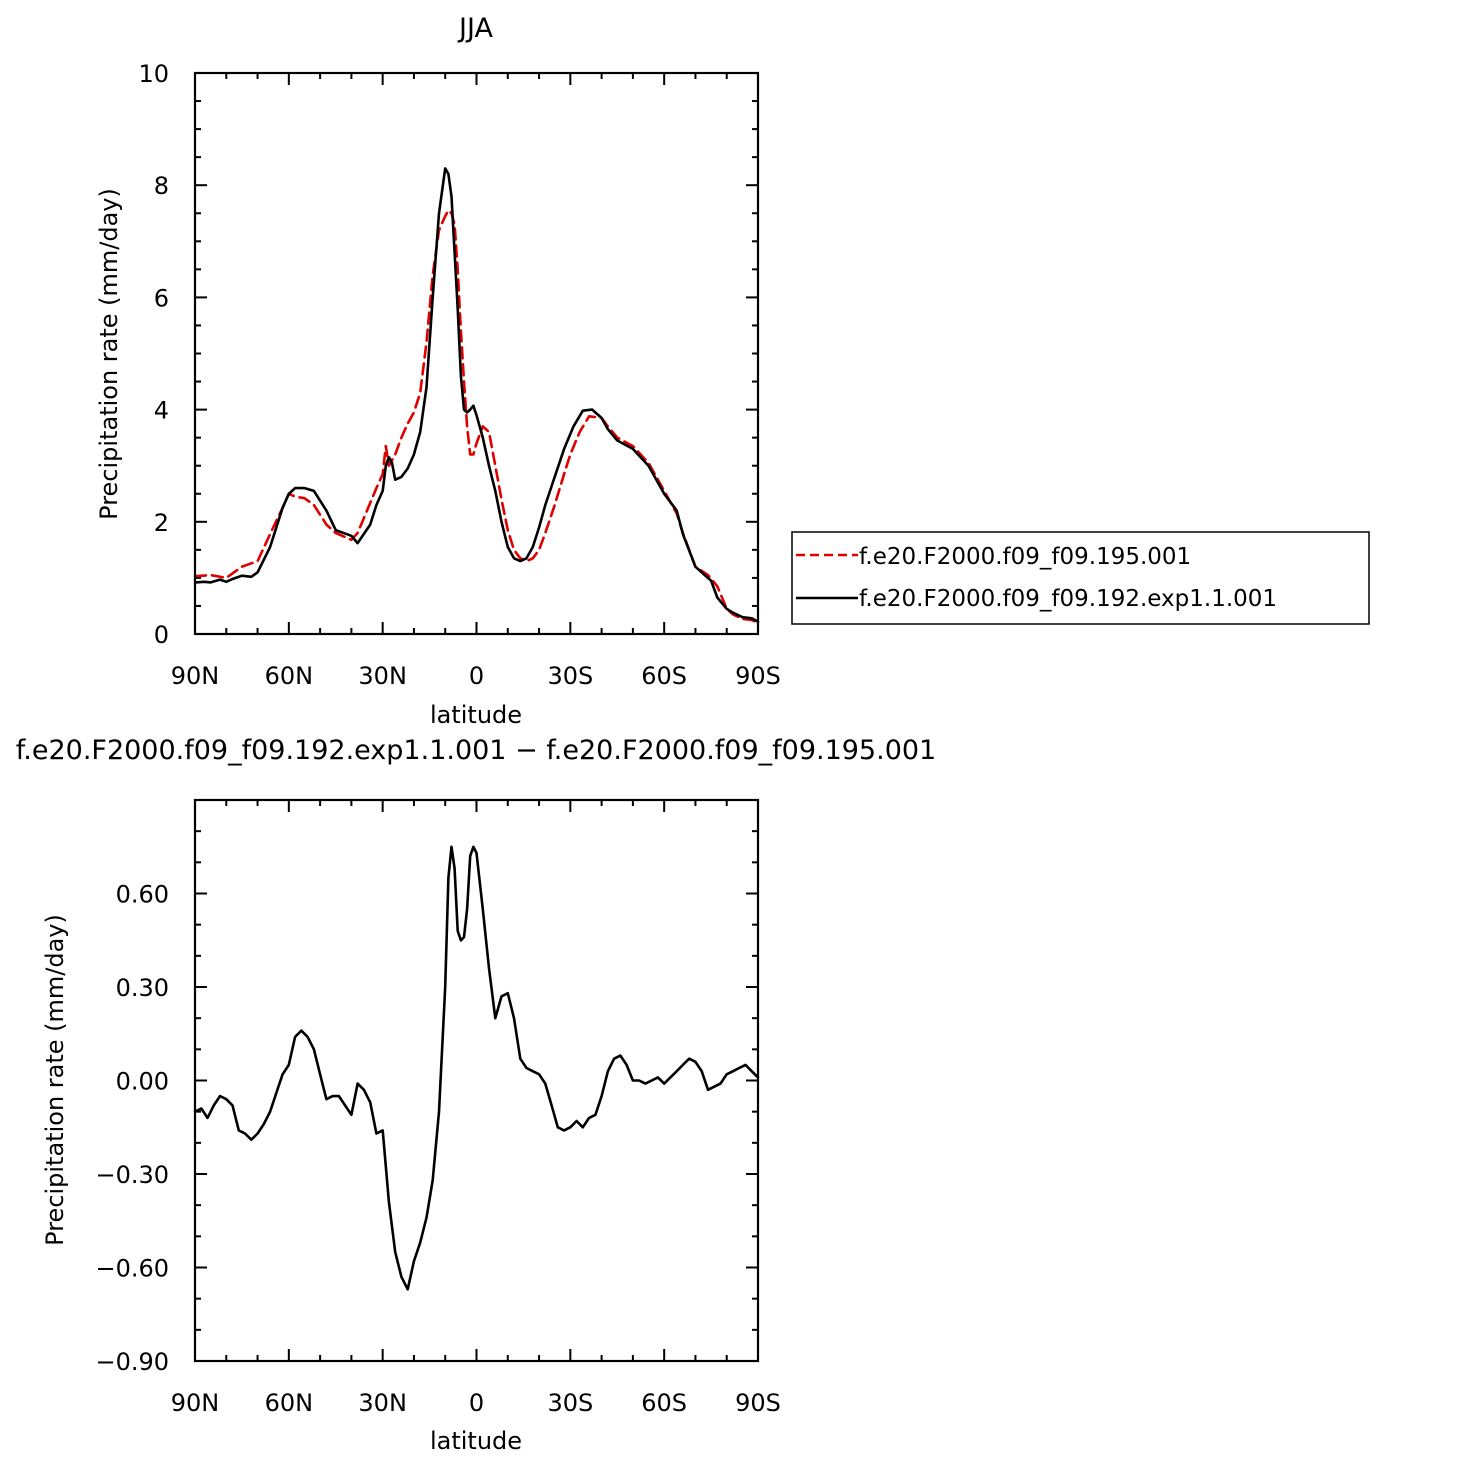  I want to click on series-line-red-dashed, so click(476, 417).